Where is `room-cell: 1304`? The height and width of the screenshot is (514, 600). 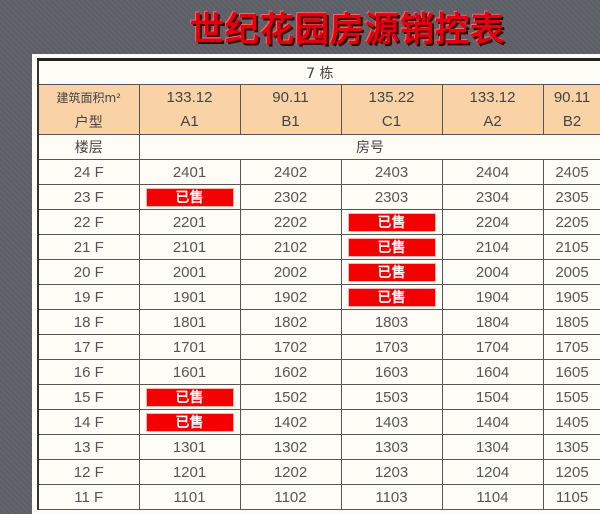 room-cell: 1304 is located at coordinates (492, 447).